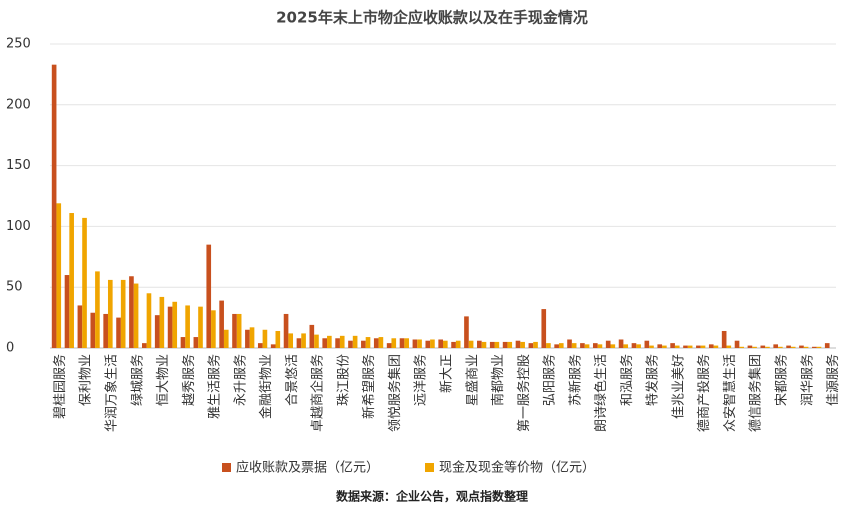 This screenshot has height=516, width=865. Describe the element at coordinates (318, 393) in the screenshot. I see `x-tick-label: 卓越商企服务` at that location.